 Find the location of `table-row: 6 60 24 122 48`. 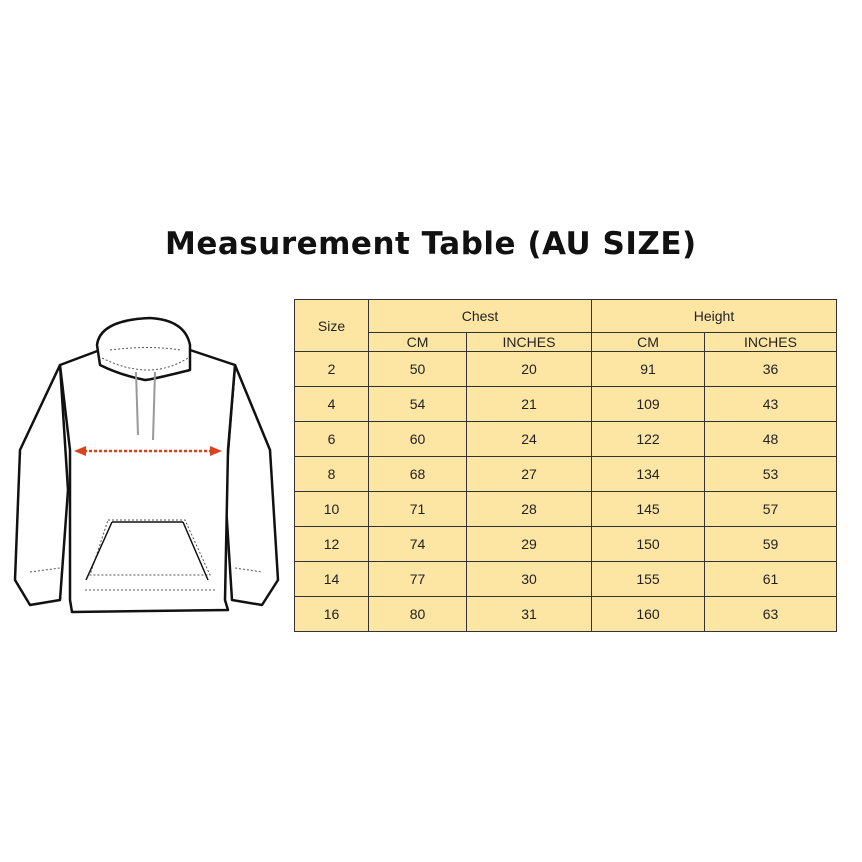

table-row: 6 60 24 122 48 is located at coordinates (565, 439).